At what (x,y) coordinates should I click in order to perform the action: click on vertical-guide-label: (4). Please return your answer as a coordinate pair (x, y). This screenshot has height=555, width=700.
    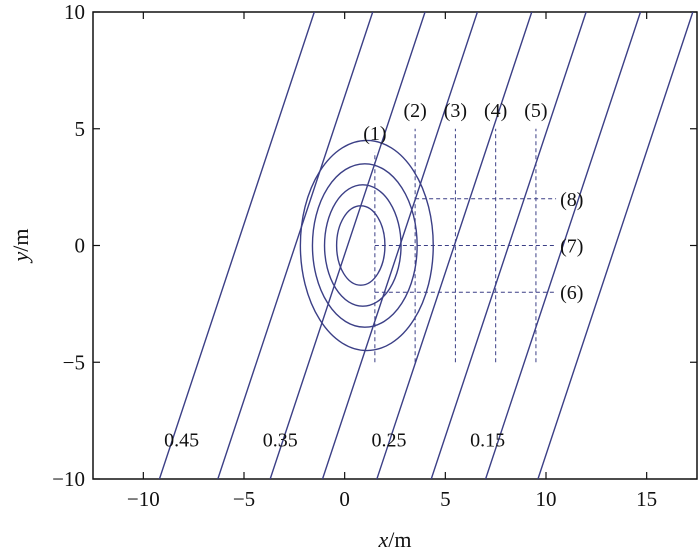
    Looking at the image, I should click on (495, 111).